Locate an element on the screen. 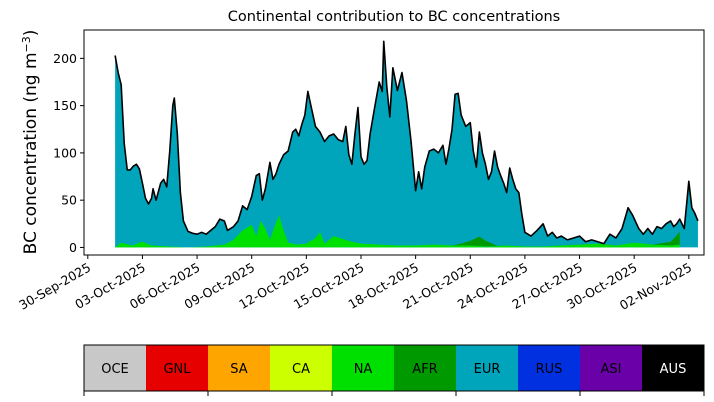 The width and height of the screenshot is (714, 402). y-axis: 0 50 100 150 200 is located at coordinates (68, 153).